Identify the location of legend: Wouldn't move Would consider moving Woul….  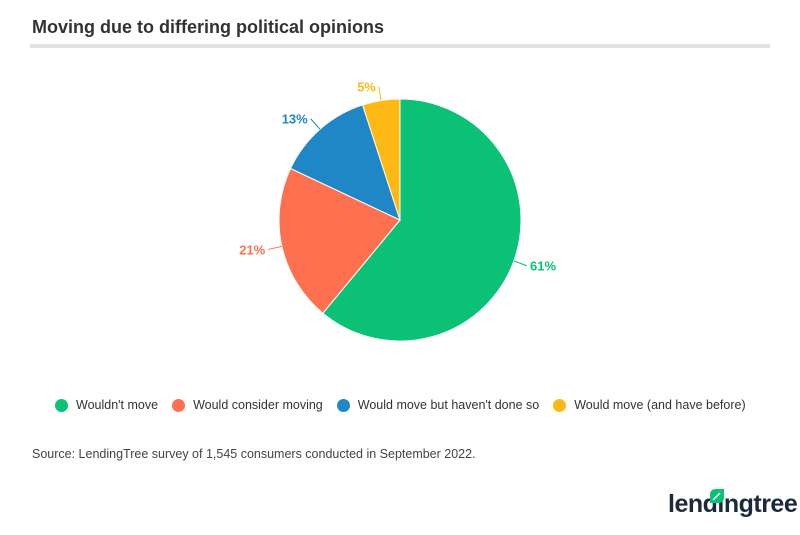
(407, 405).